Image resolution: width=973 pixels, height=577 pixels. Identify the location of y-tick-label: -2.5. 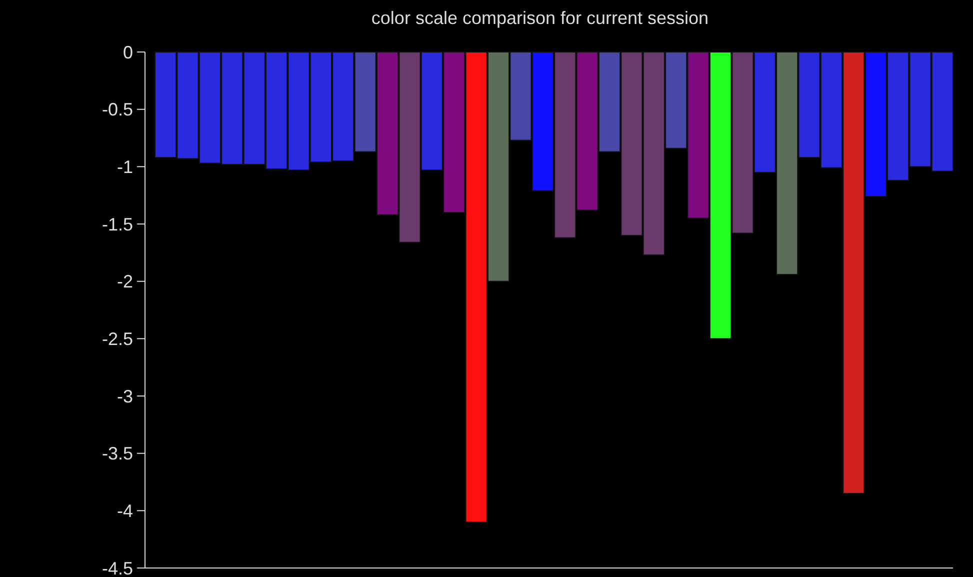
(117, 338).